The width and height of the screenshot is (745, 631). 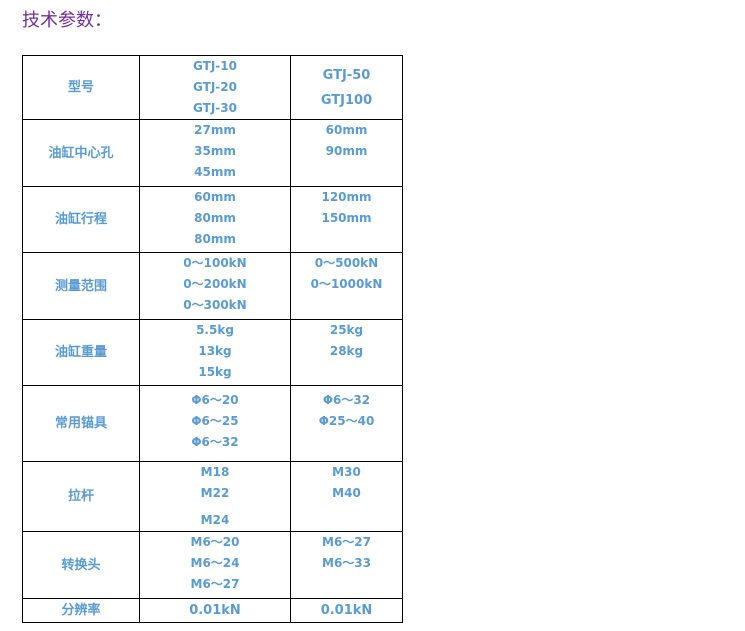 I want to click on table-row: 油缸中心孔 27mm 35mm 45mm 60mm 90mm, so click(x=212, y=153).